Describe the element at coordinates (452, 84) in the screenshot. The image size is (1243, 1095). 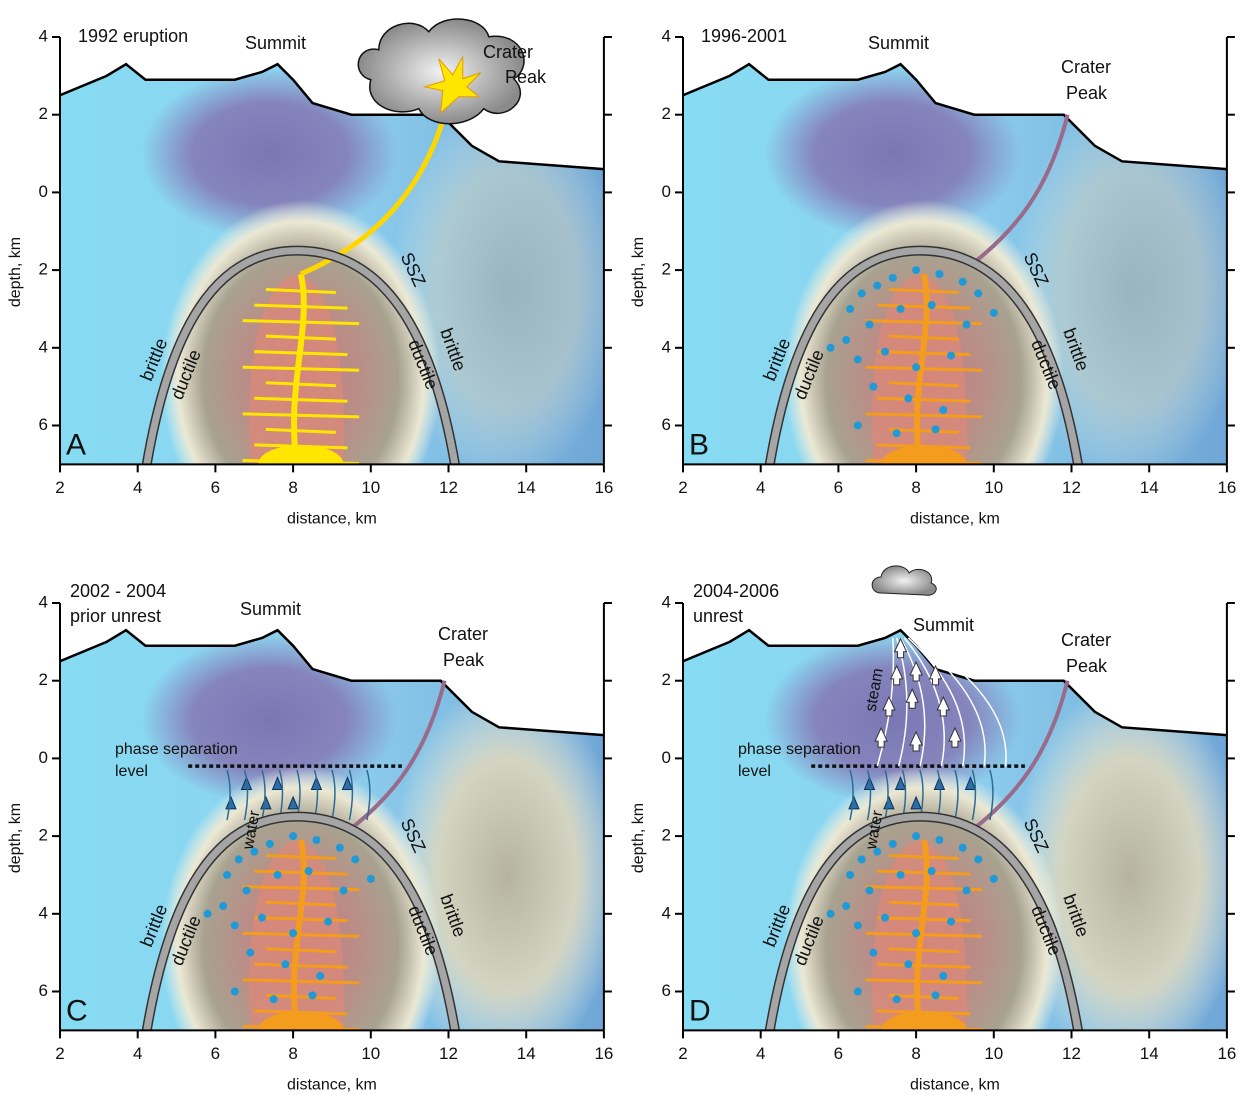
I see `explosion` at that location.